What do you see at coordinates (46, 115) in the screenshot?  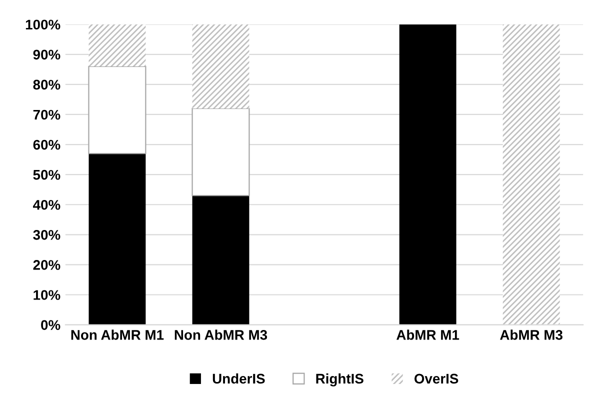 I see `y-tick-label: 70%` at bounding box center [46, 115].